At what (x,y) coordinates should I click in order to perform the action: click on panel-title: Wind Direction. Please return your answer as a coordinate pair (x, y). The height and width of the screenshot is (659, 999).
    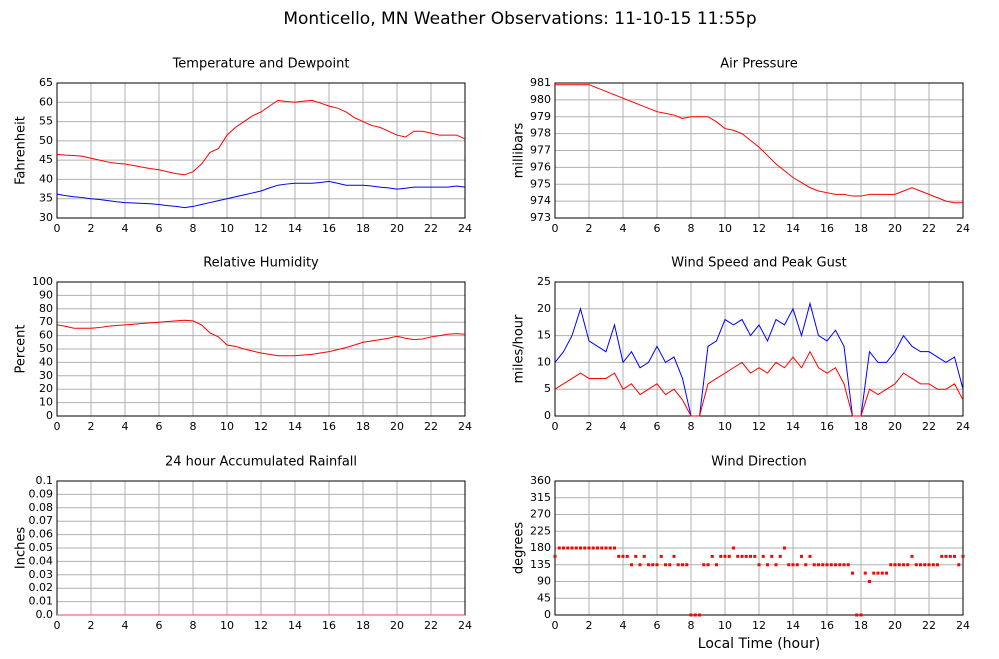
    Looking at the image, I should click on (759, 462).